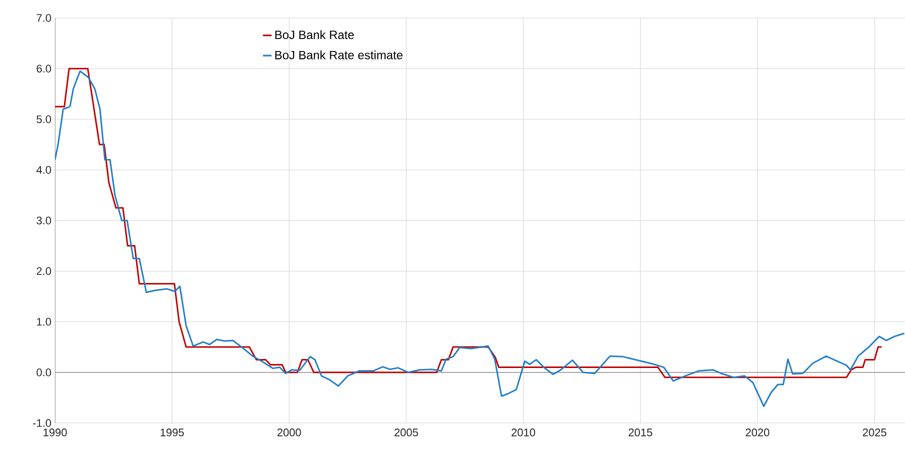  Describe the element at coordinates (44, 271) in the screenshot. I see `y-tick-label: 2.0` at that location.